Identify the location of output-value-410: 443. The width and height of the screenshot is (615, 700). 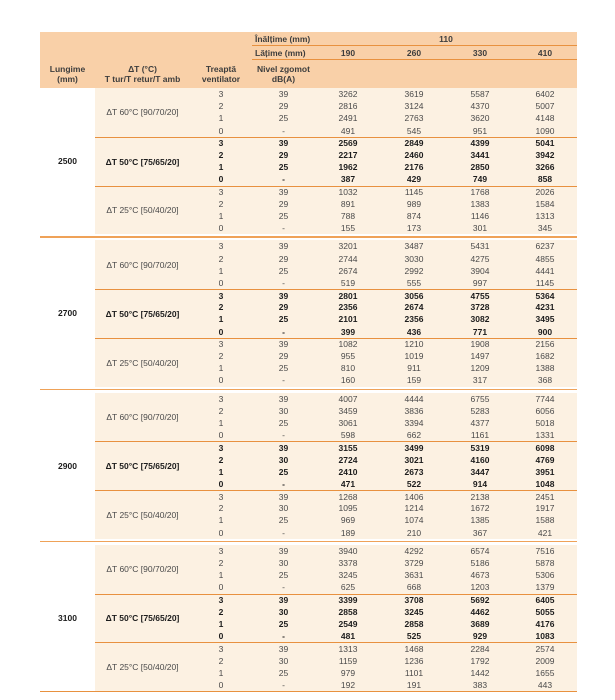
(545, 684).